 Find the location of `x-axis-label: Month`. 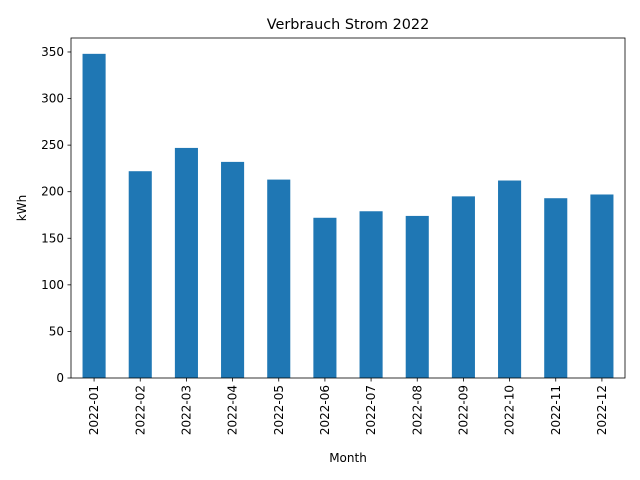

x-axis-label: Month is located at coordinates (348, 458).